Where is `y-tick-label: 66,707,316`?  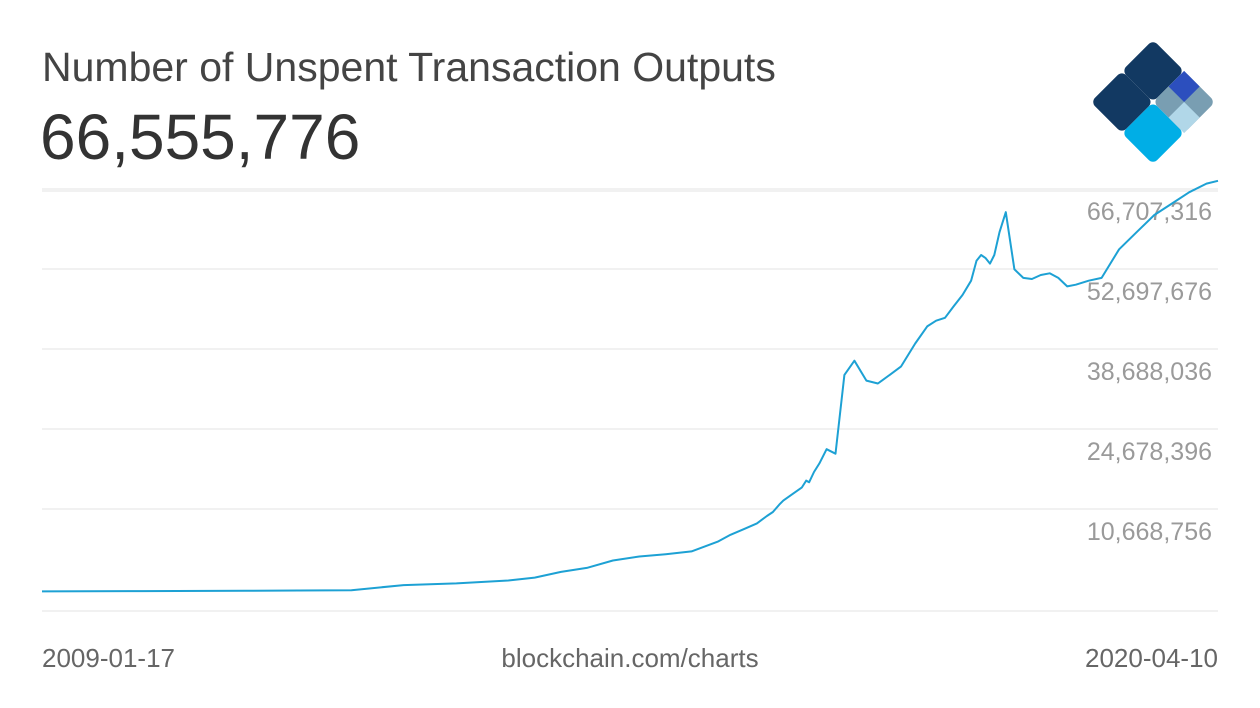
y-tick-label: 66,707,316 is located at coordinates (1149, 212).